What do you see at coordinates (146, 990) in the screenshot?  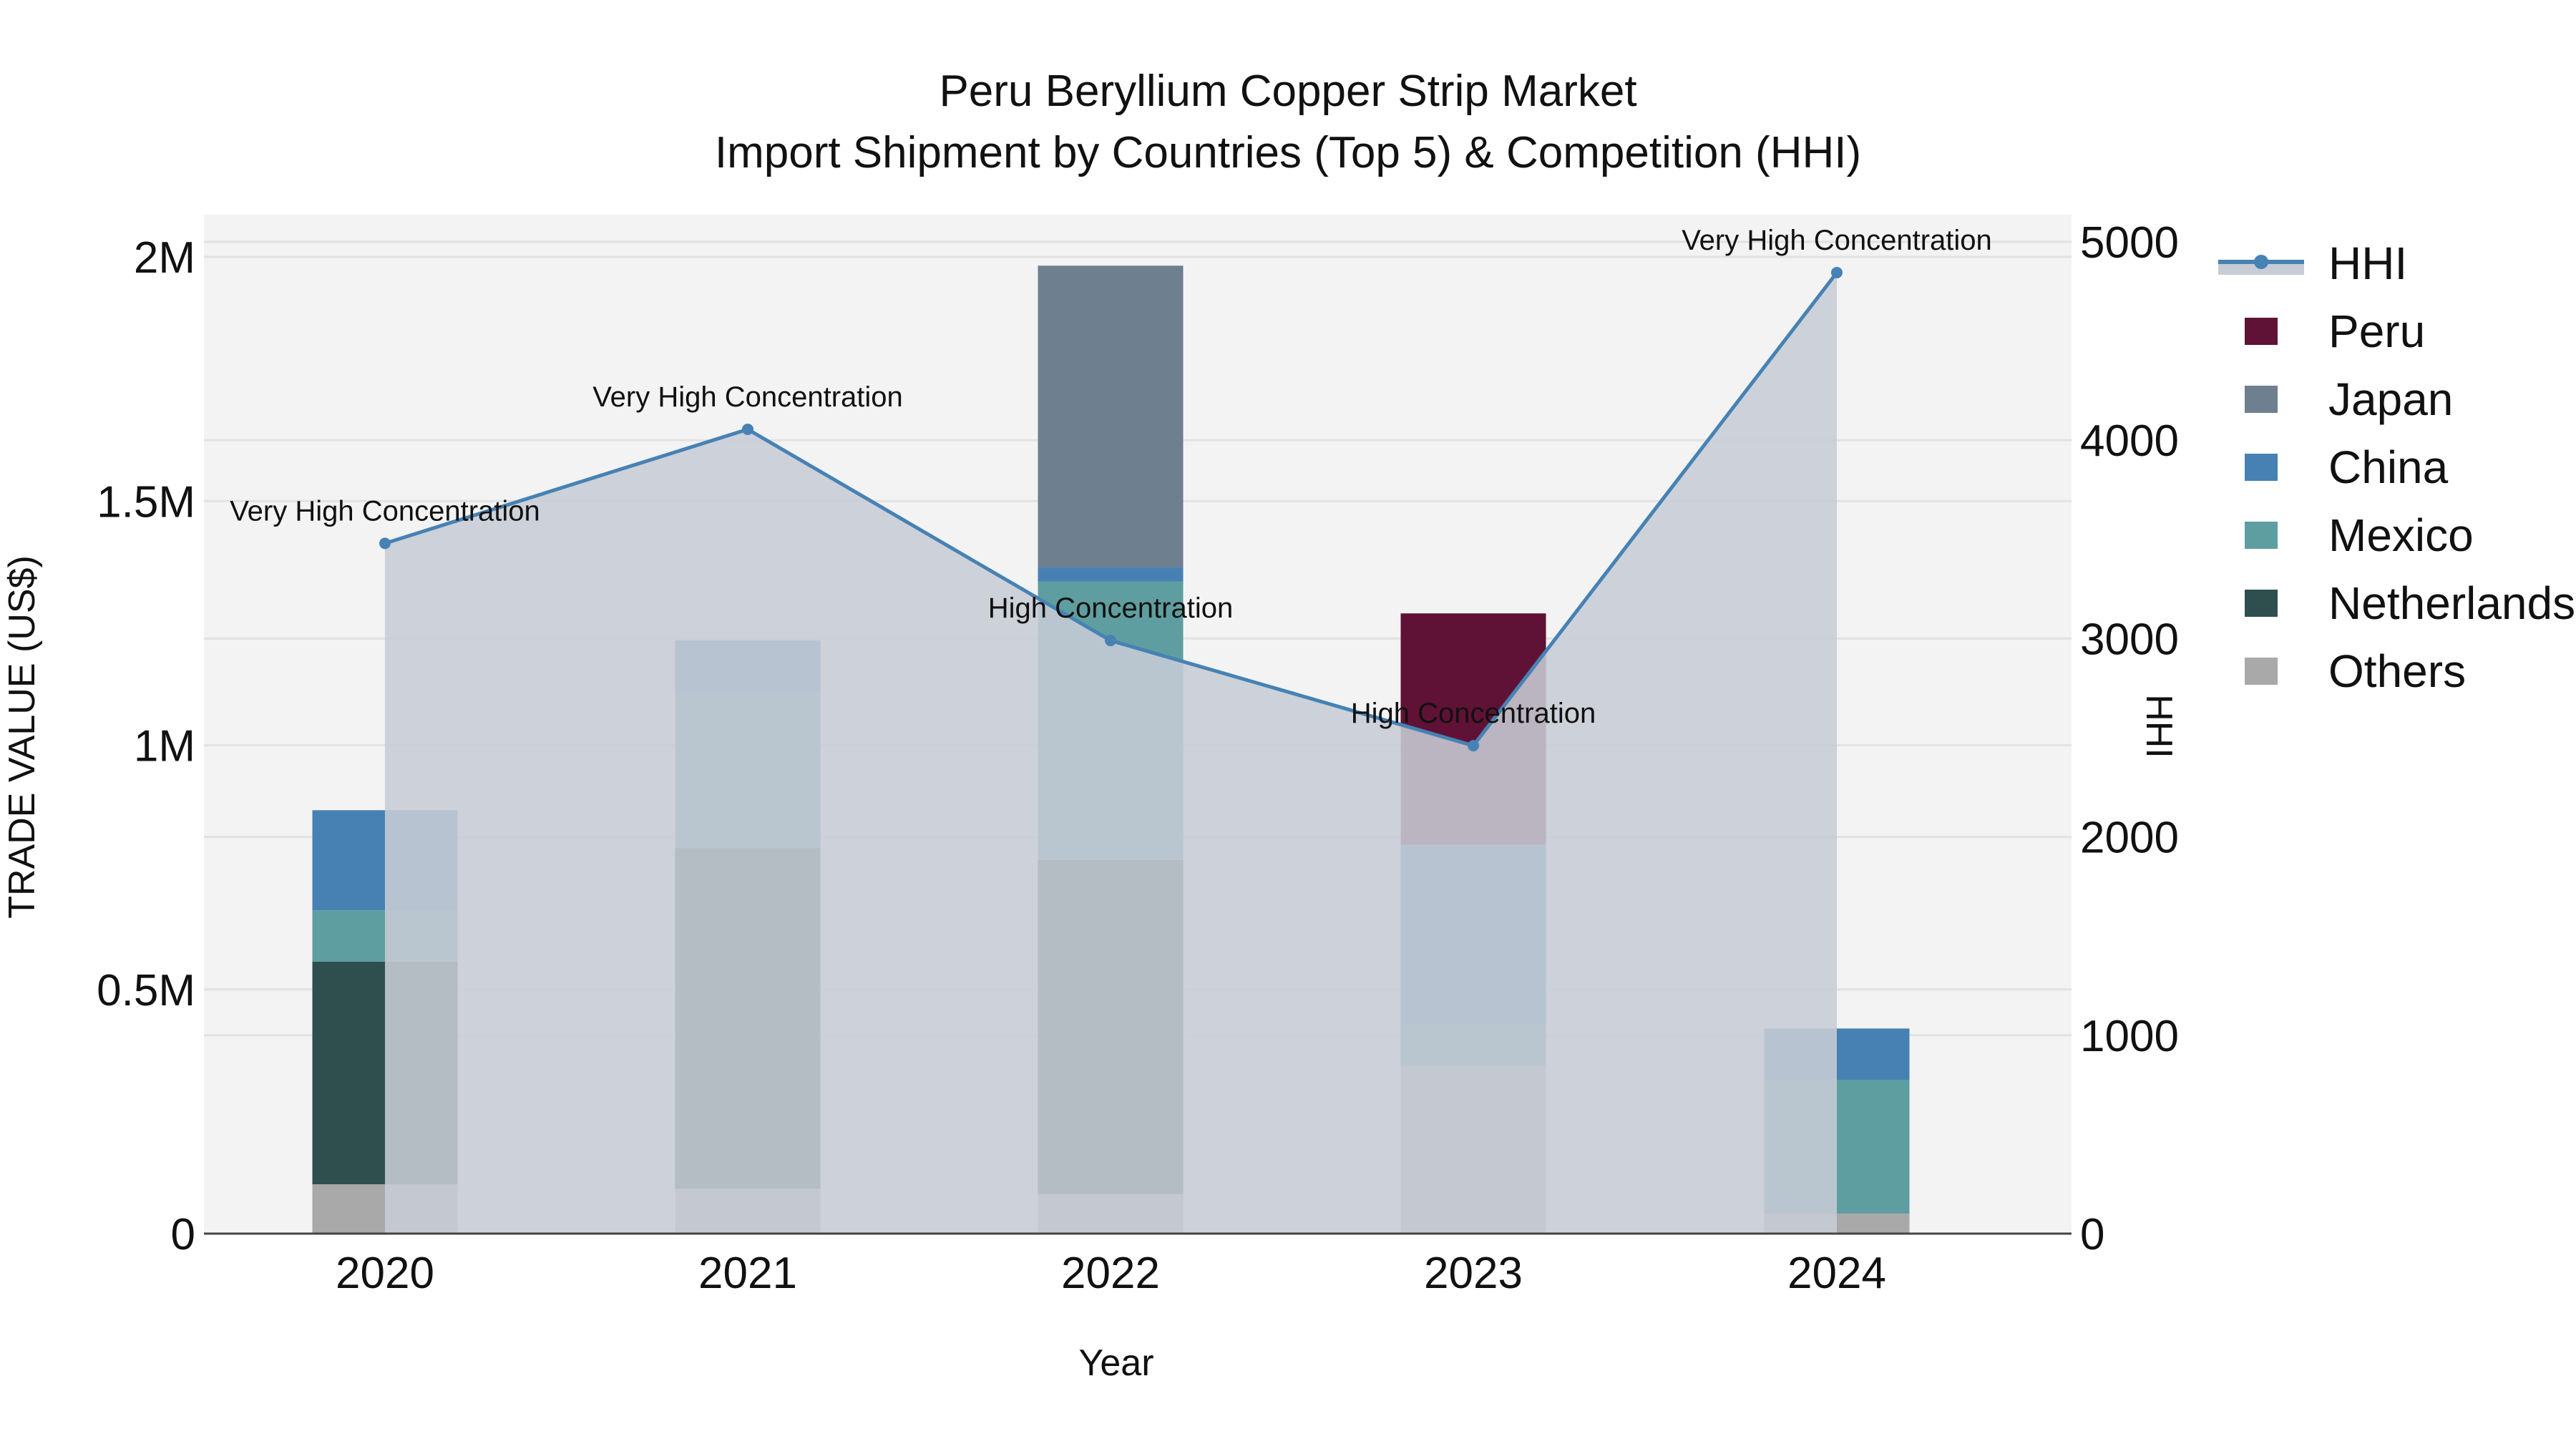 I see `y-tick-label: 0.5M` at bounding box center [146, 990].